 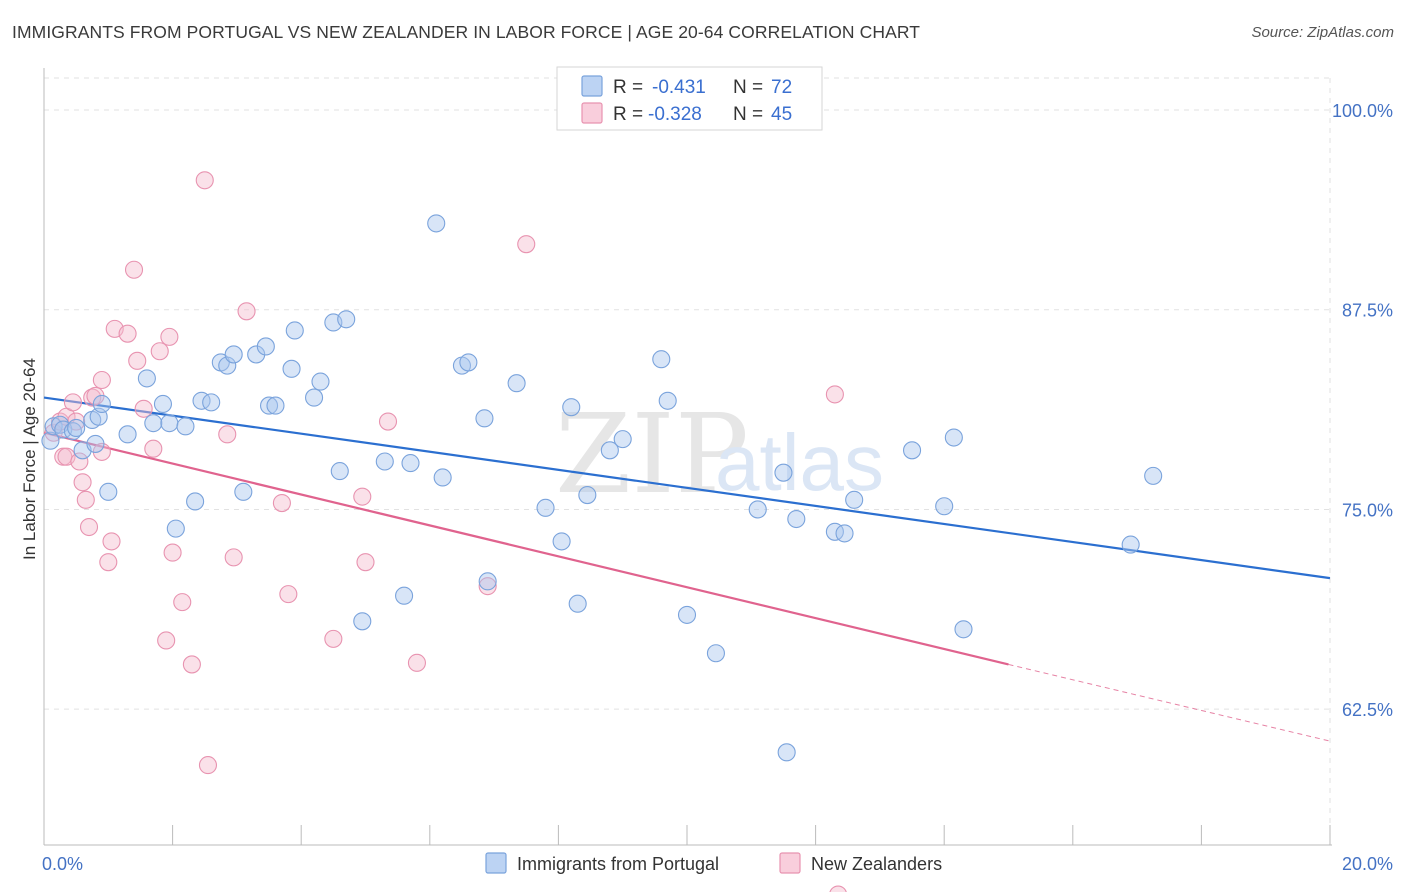 I want to click on x-tick-label-max: 20.0%, so click(x=1367, y=864).